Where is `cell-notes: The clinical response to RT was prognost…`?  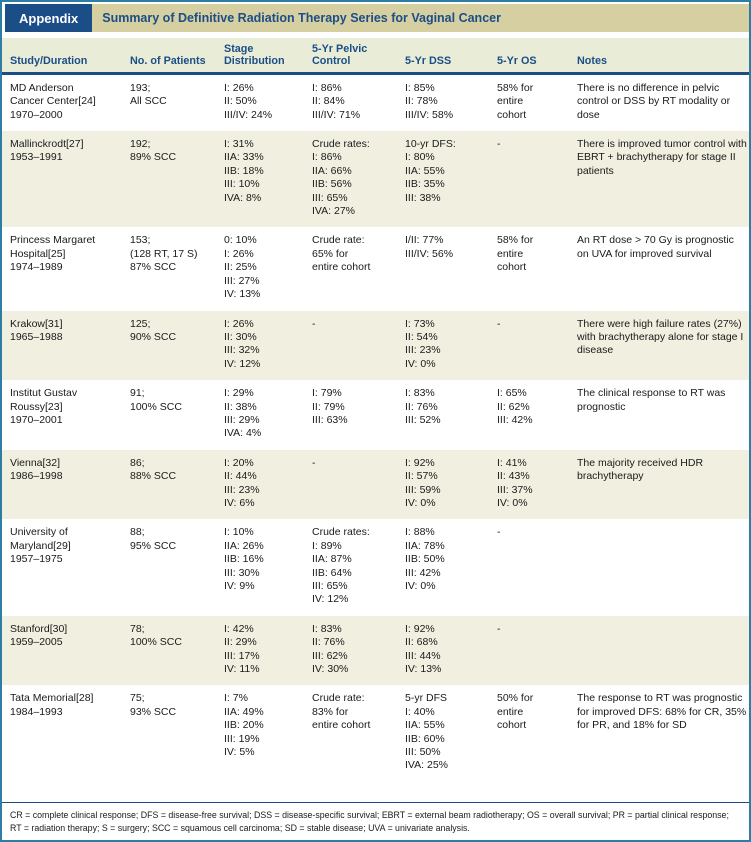 cell-notes: The clinical response to RT was prognost… is located at coordinates (651, 400).